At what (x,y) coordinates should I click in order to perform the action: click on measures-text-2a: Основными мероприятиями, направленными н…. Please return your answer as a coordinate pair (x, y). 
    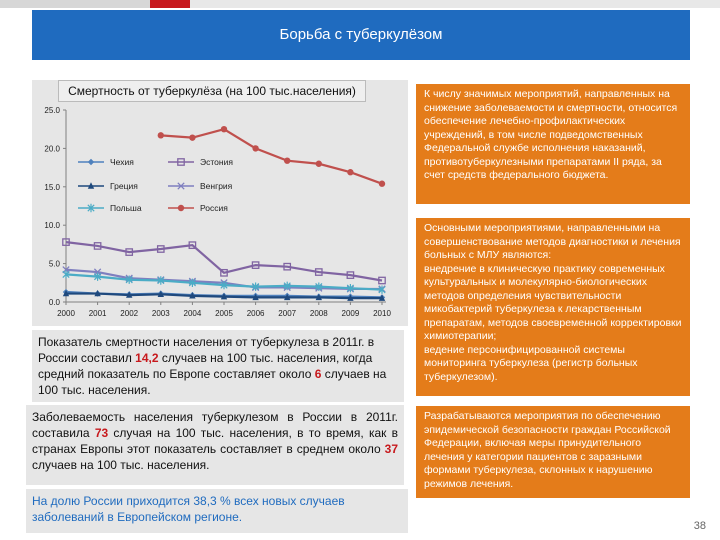
    Looking at the image, I should click on (552, 241).